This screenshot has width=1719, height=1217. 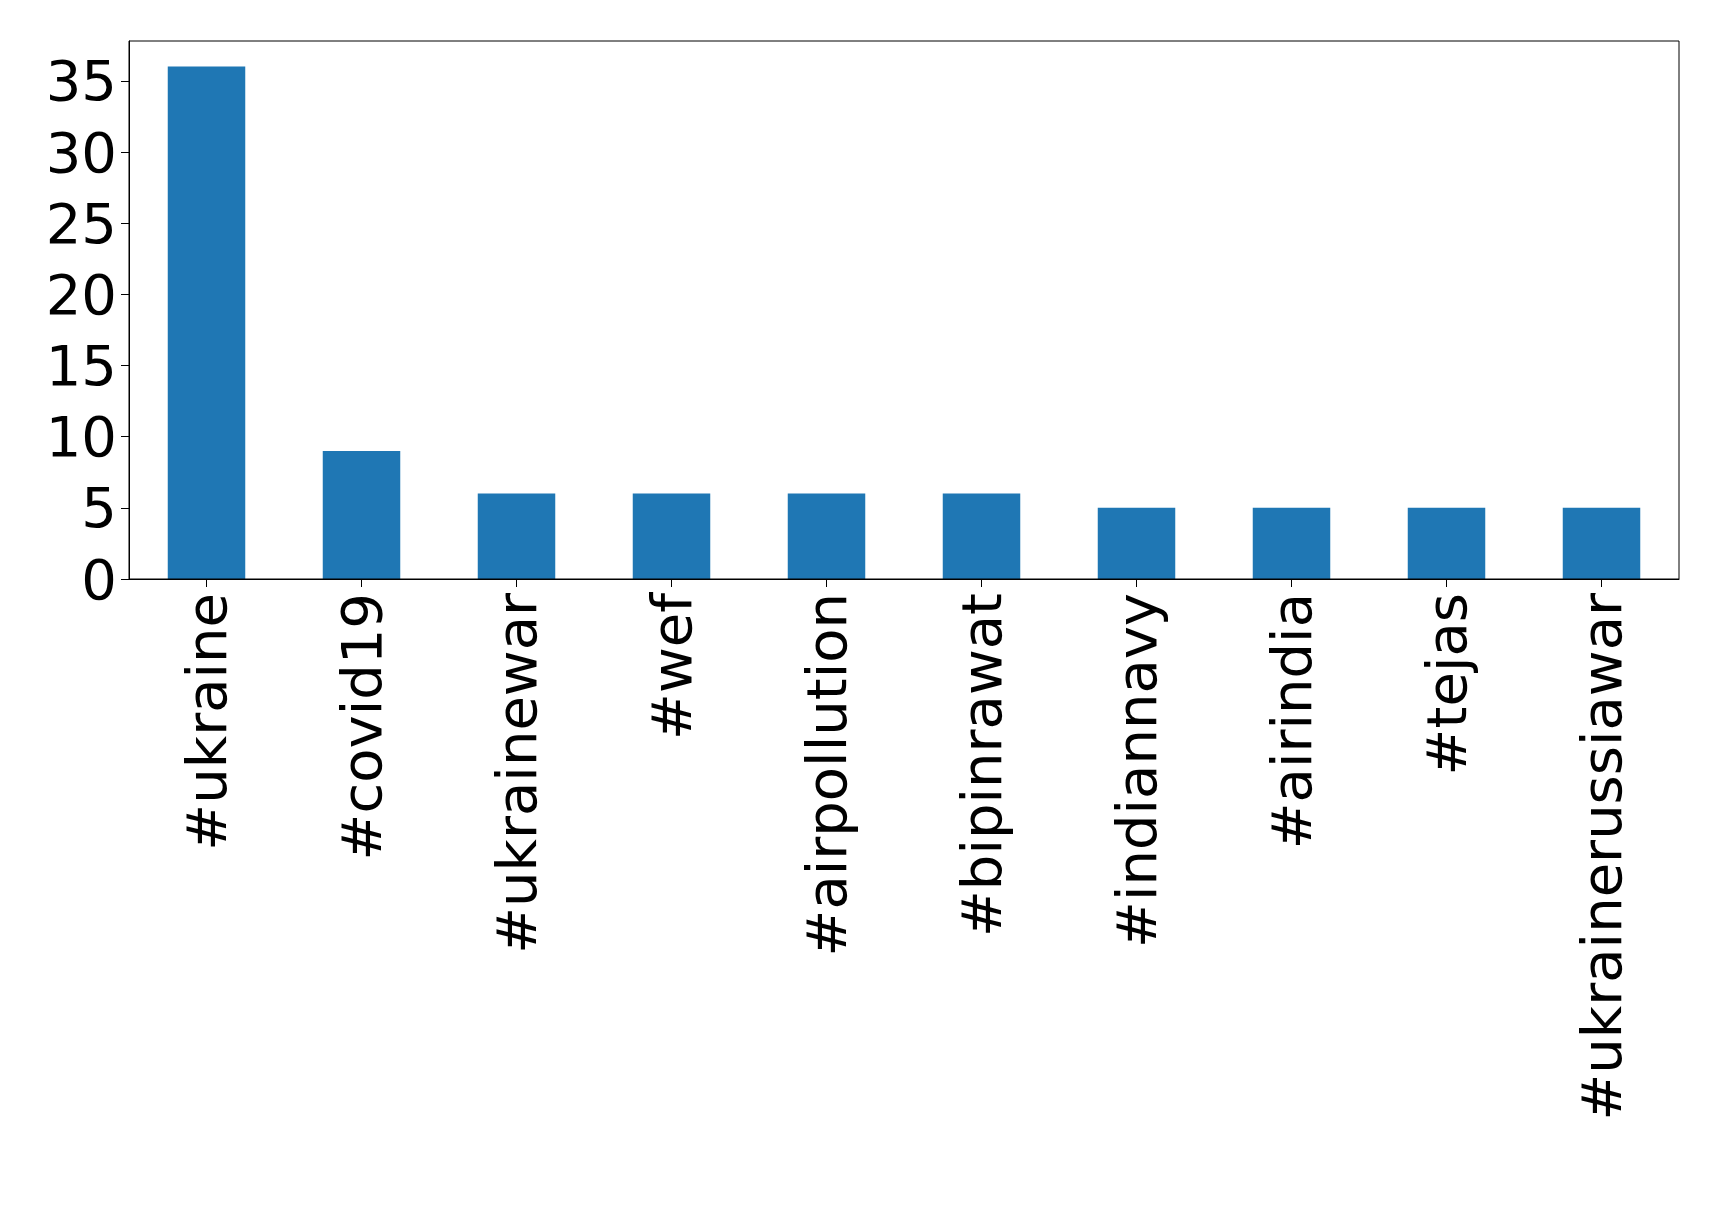 What do you see at coordinates (826, 775) in the screenshot?
I see `x-tick-label: #airpollution` at bounding box center [826, 775].